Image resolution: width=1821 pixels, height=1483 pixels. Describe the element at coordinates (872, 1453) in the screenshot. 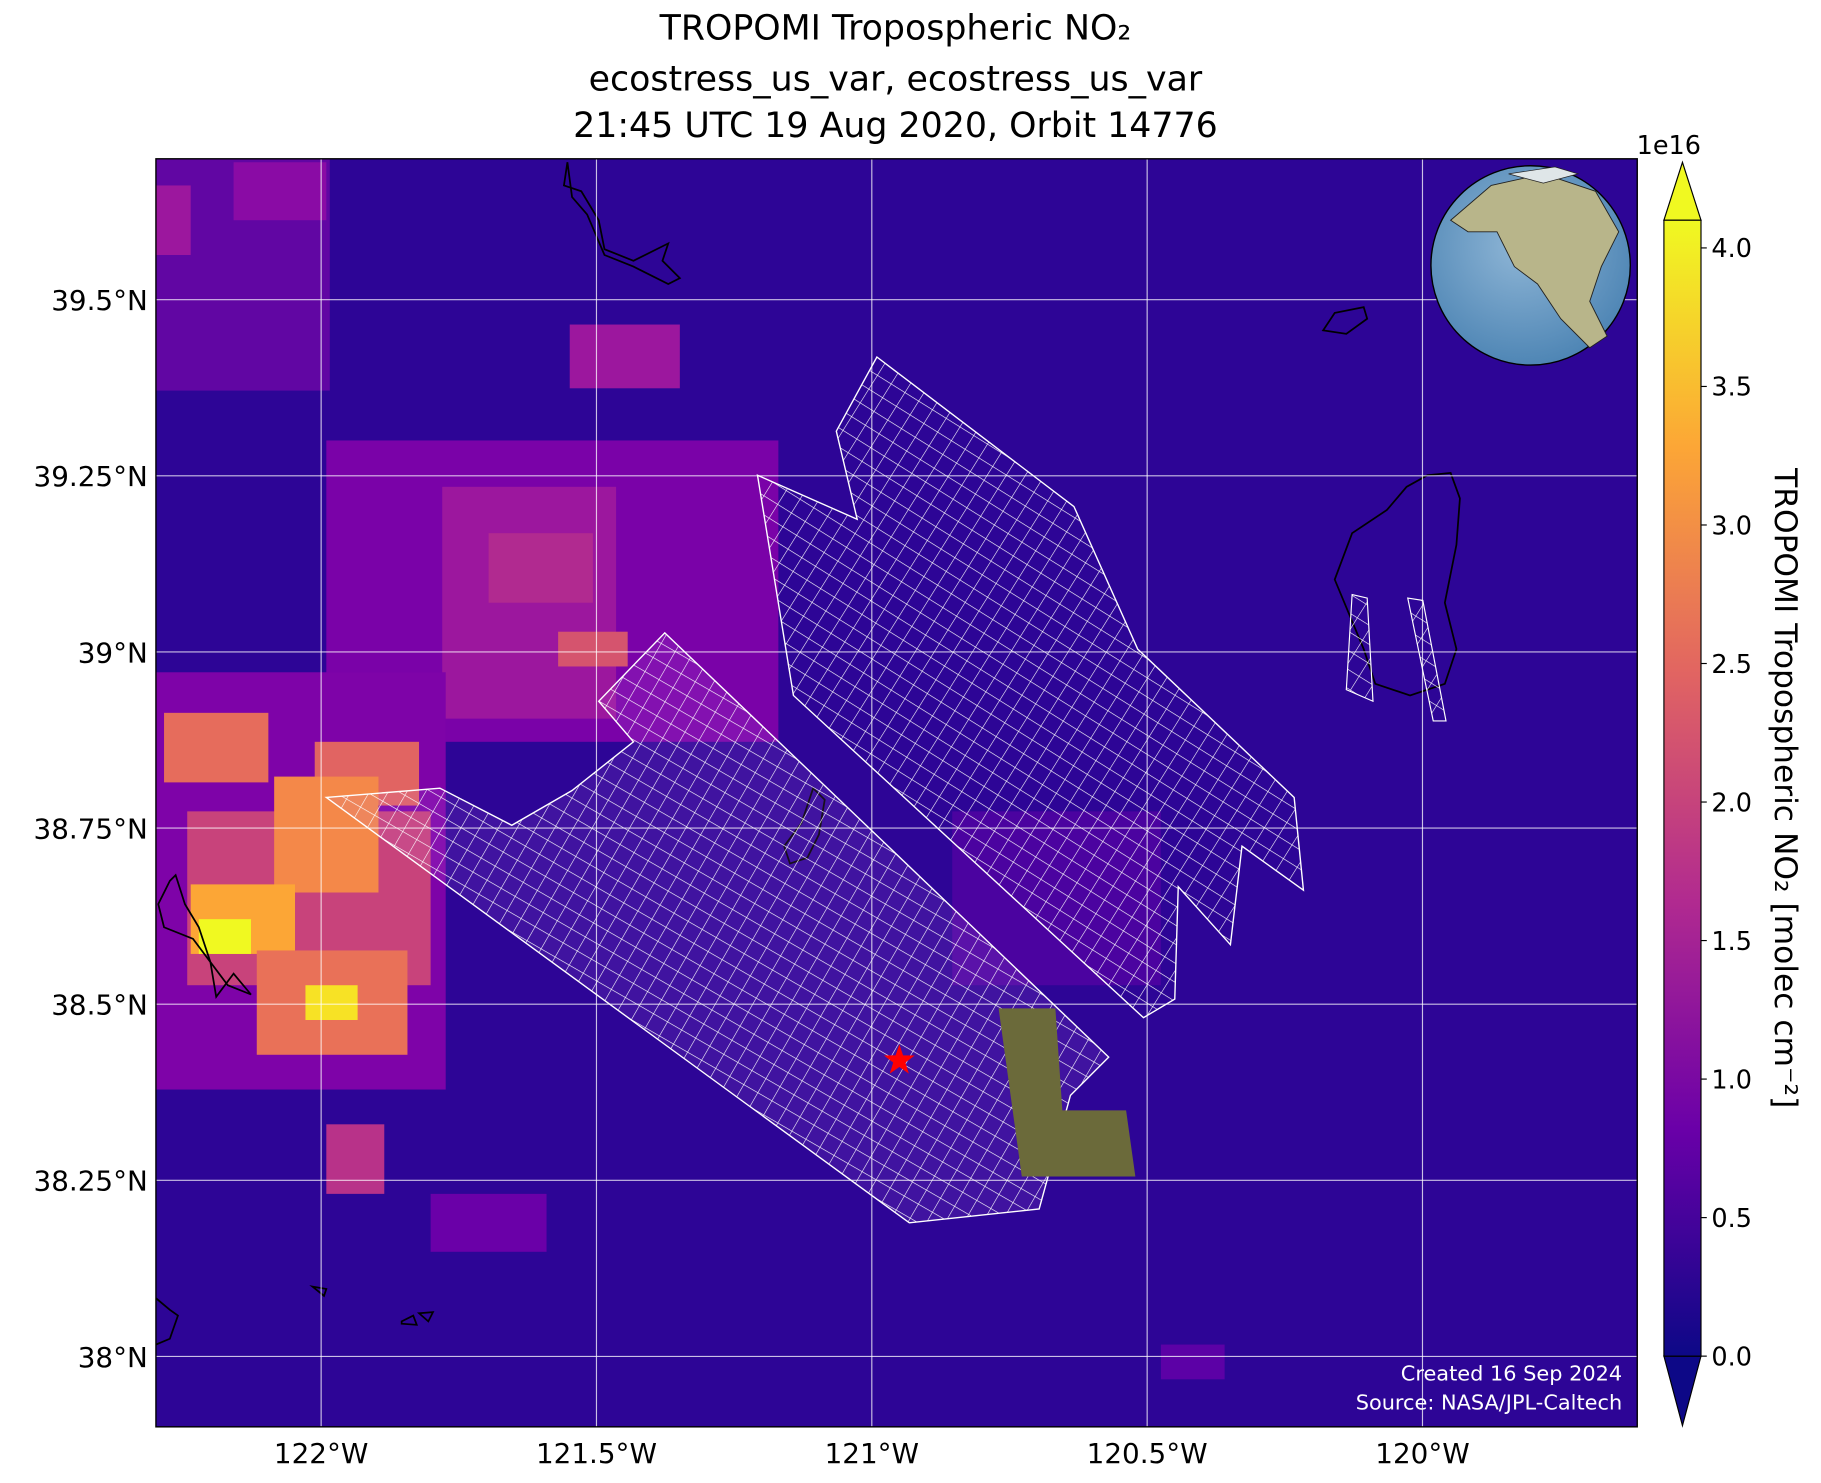

I see `x-tick-label: 121°W` at that location.